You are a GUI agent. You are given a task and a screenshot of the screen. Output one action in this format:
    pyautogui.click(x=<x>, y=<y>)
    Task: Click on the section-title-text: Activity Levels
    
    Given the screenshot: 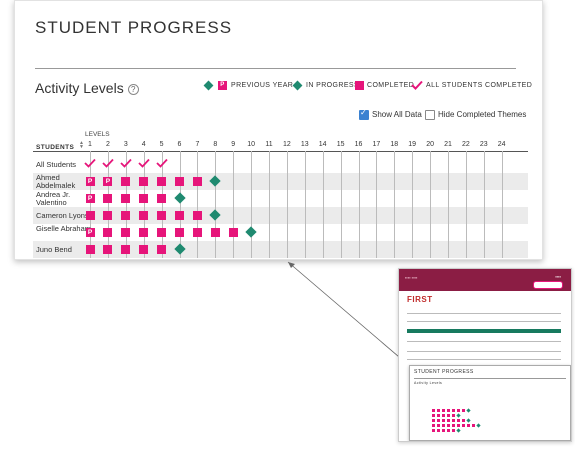 What is the action you would take?
    pyautogui.click(x=79, y=88)
    